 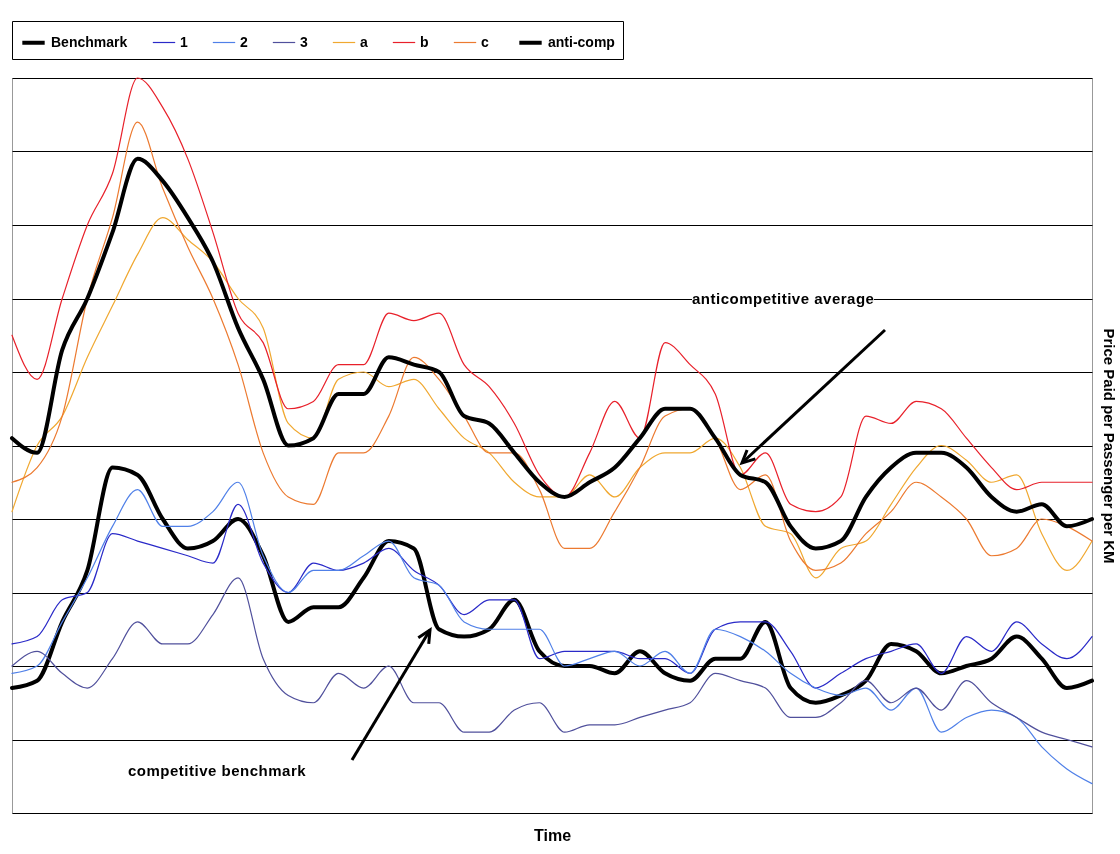 What do you see at coordinates (304, 41) in the screenshot?
I see `legend-label: 3` at bounding box center [304, 41].